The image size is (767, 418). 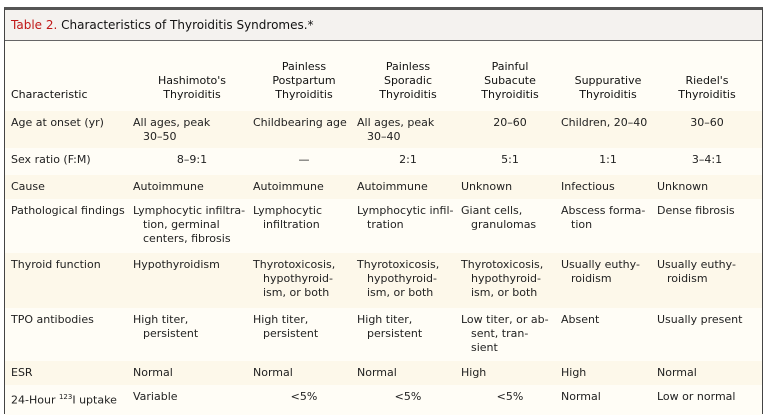 I want to click on table-cell: Low or normal, so click(x=707, y=397).